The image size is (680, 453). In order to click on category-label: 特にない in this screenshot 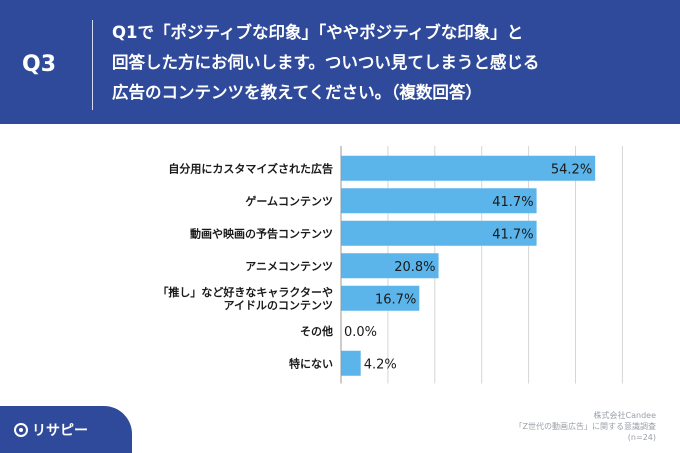, I will do `click(311, 363)`.